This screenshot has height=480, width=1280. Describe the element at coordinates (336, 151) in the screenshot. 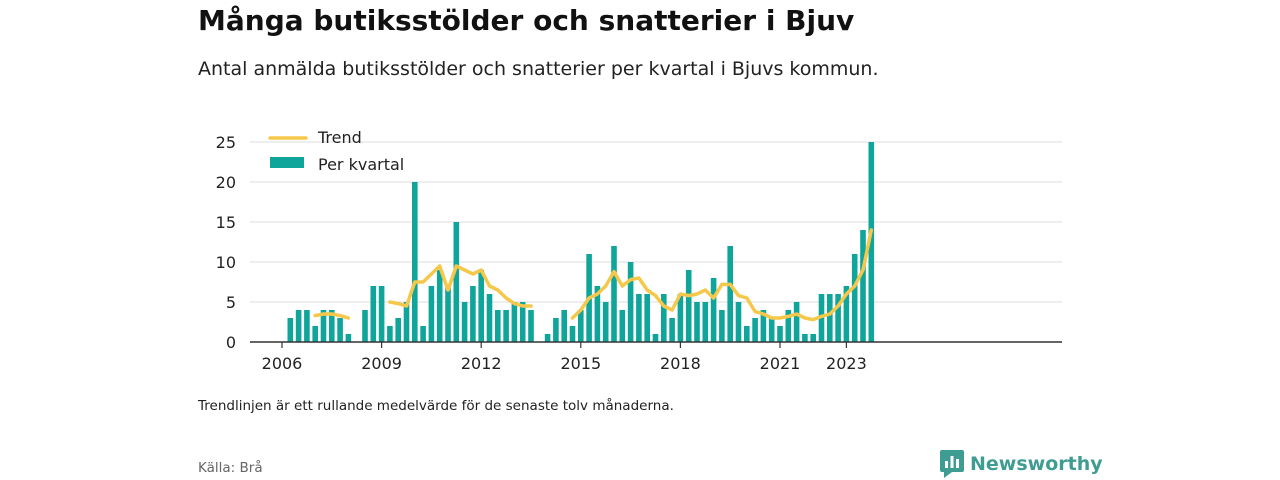

I see `legend: Trend Per kvartal` at that location.